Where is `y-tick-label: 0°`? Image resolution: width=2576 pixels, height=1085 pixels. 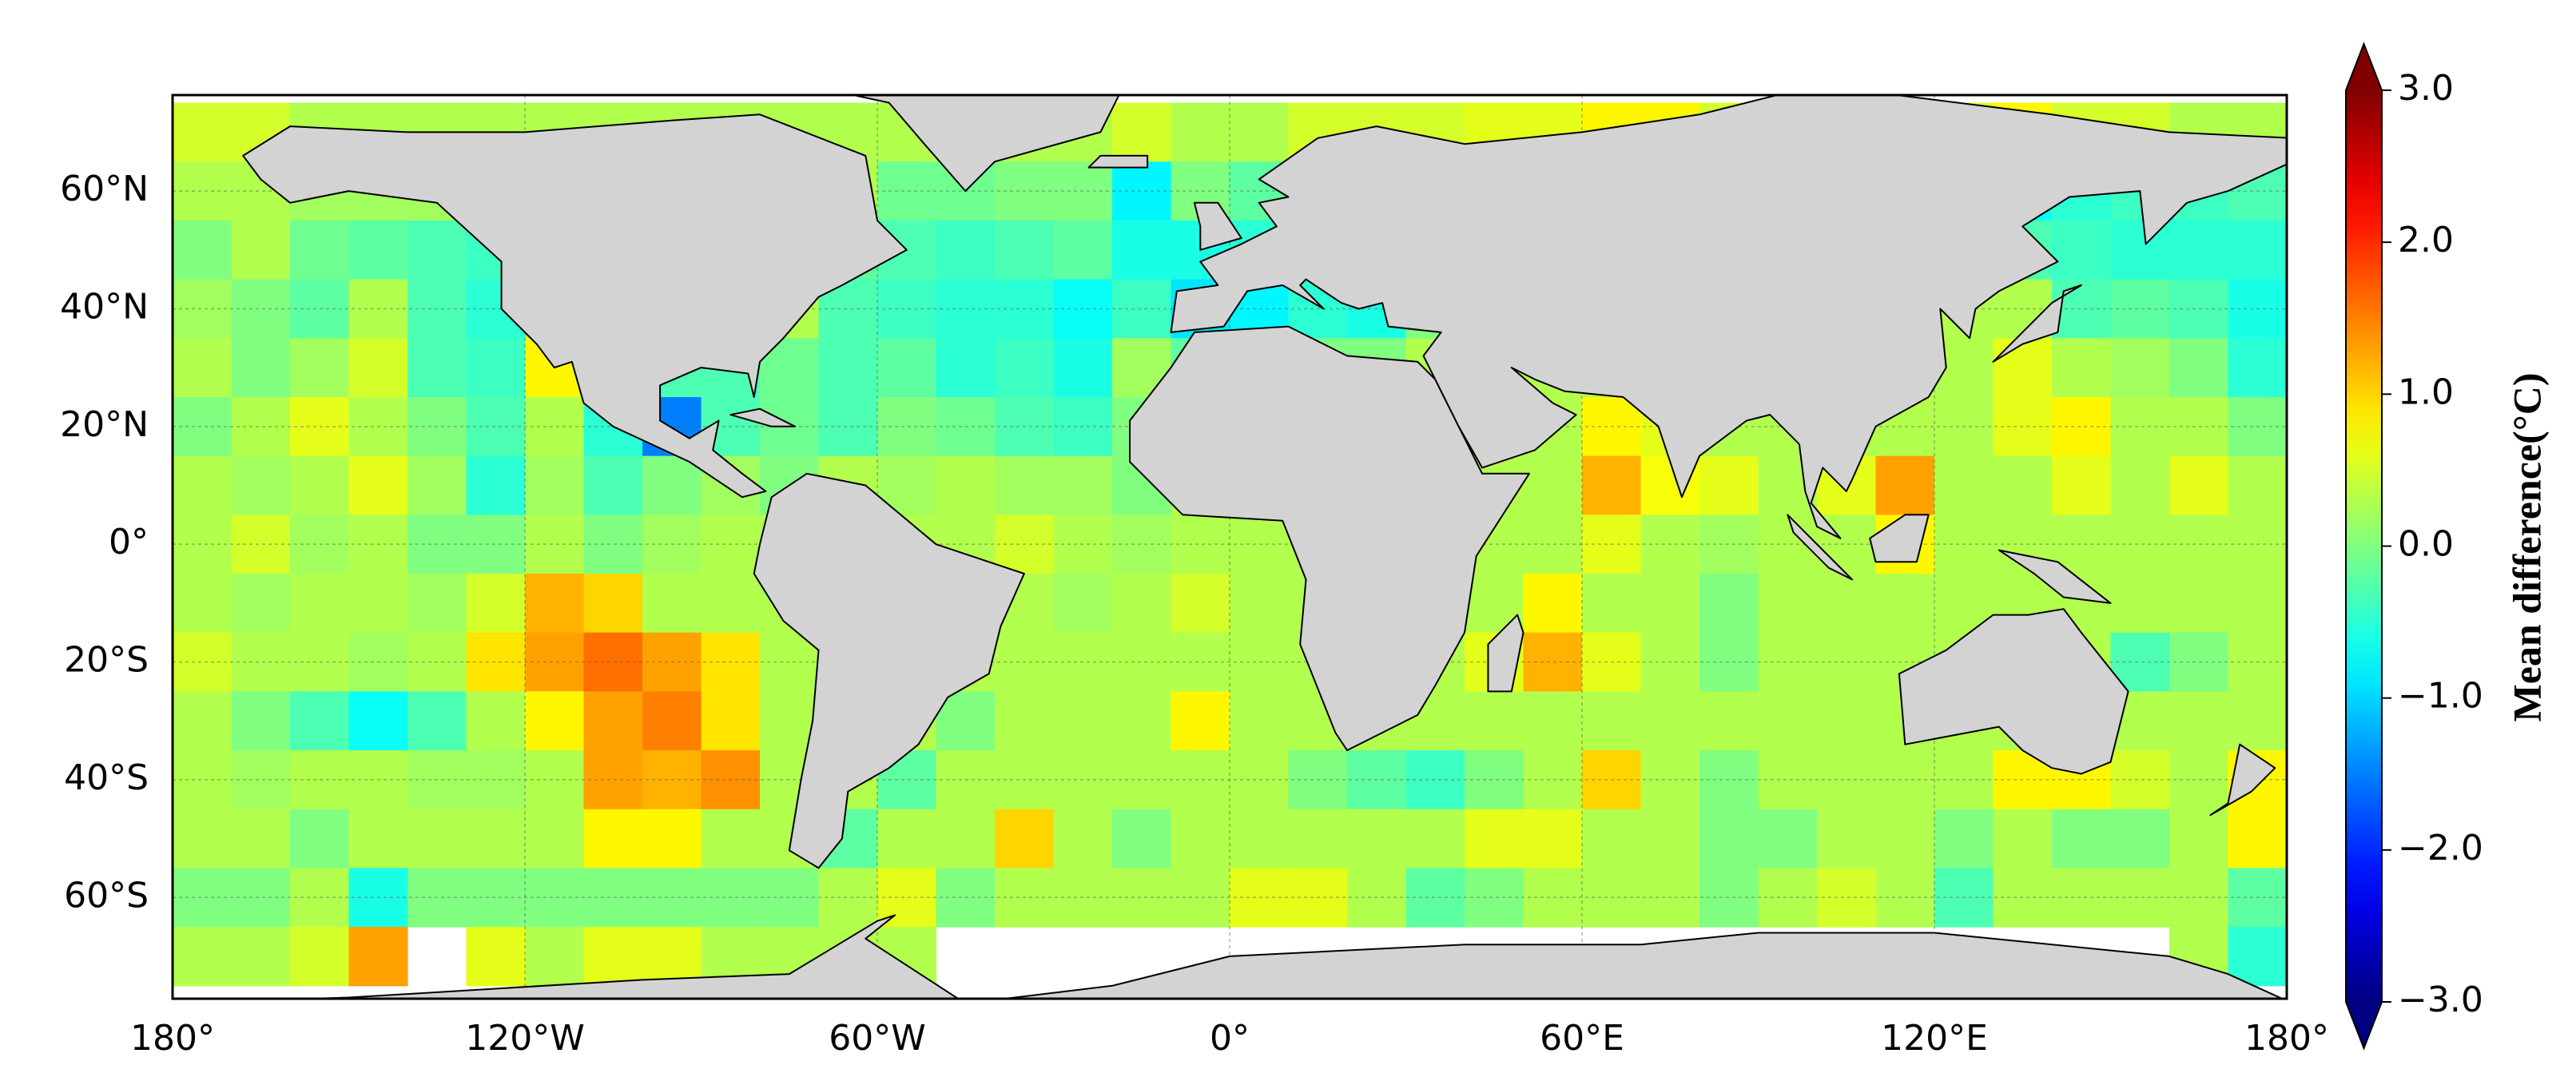
y-tick-label: 0° is located at coordinates (129, 542).